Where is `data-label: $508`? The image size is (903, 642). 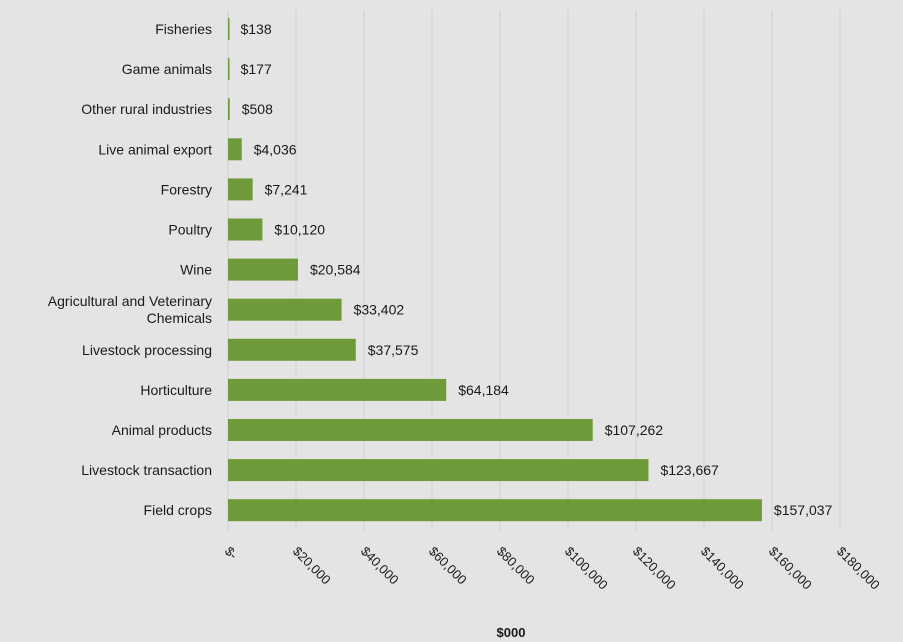
data-label: $508 is located at coordinates (257, 109).